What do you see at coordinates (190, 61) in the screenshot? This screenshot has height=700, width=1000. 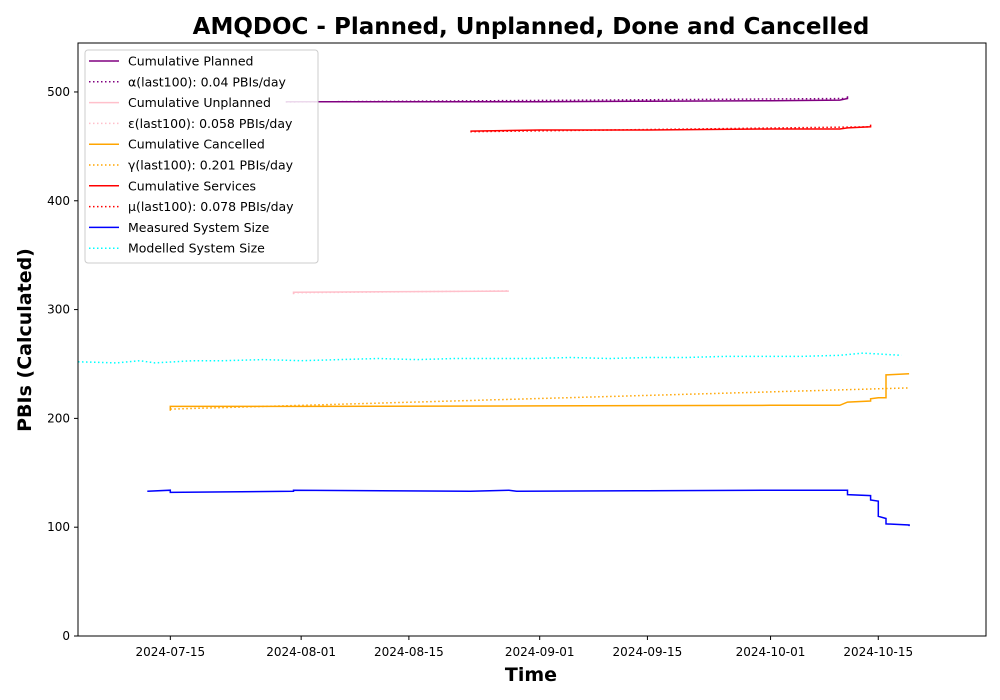 I see `legend-label: Cumulative Planned` at bounding box center [190, 61].